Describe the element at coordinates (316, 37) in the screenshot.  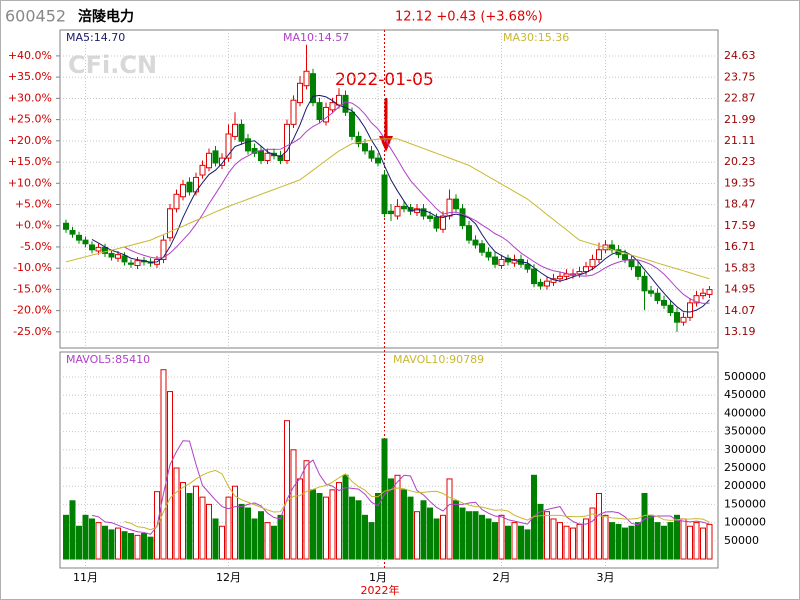
I see `legend-label: MA10:14.57` at that location.